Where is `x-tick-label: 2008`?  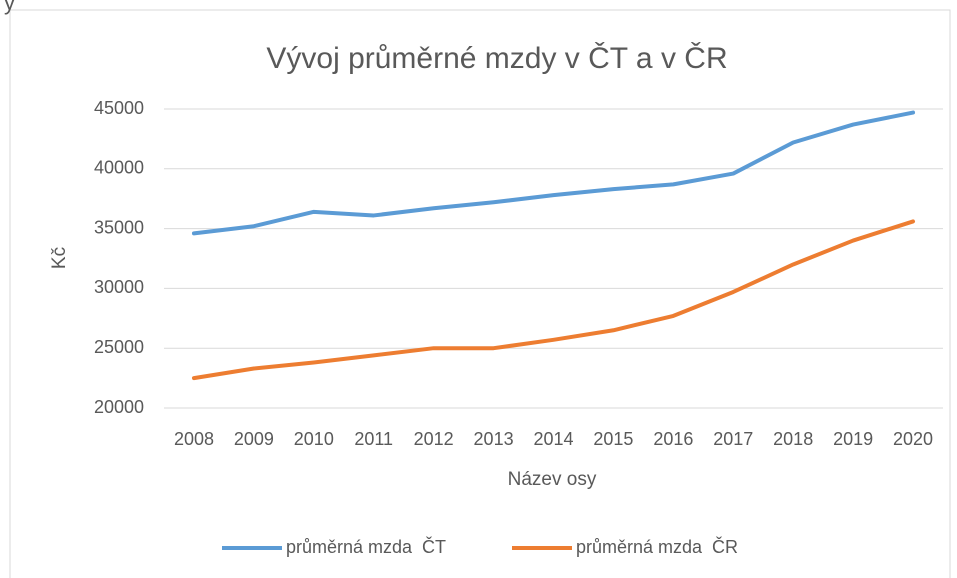 x-tick-label: 2008 is located at coordinates (194, 439).